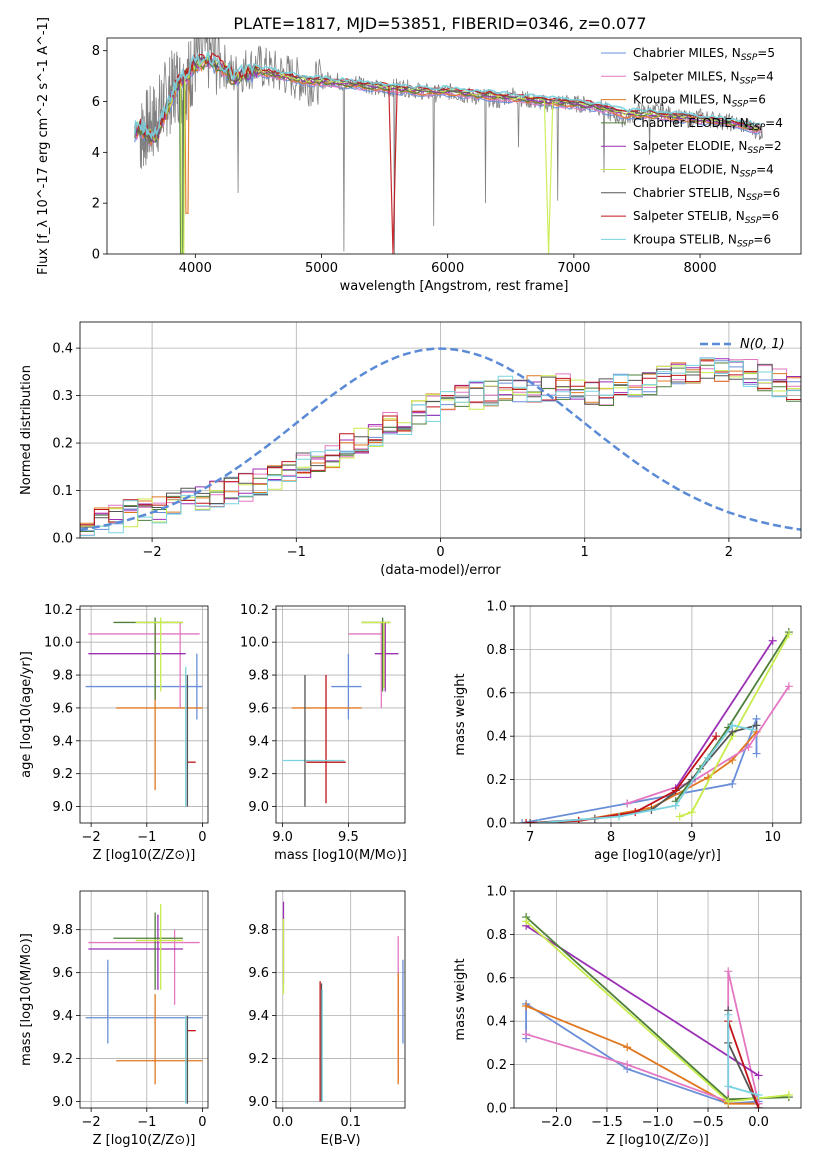 This screenshot has height=1170, width=819. Describe the element at coordinates (96, 204) in the screenshot. I see `y-tick-label: 2` at that location.